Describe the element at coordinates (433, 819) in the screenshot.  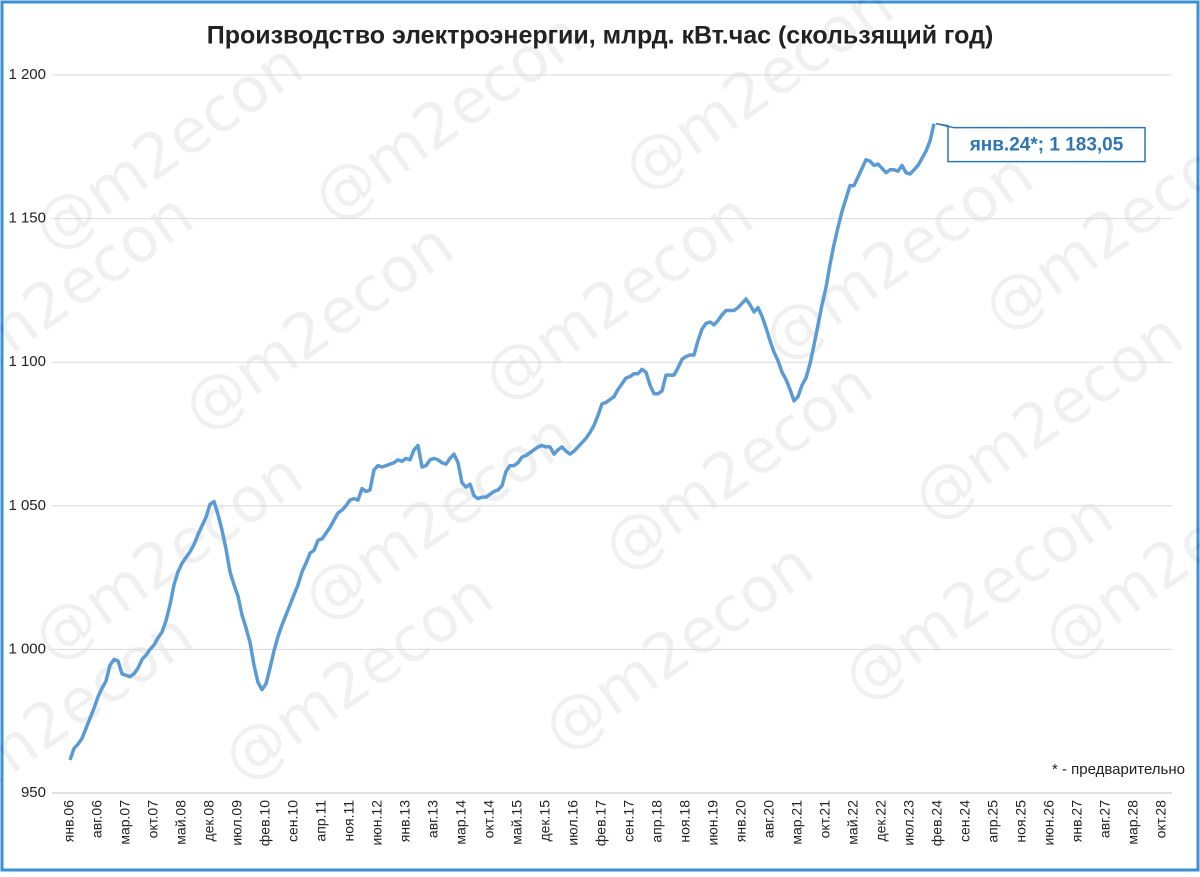
I see `x-tick-label: авг.13` at that location.